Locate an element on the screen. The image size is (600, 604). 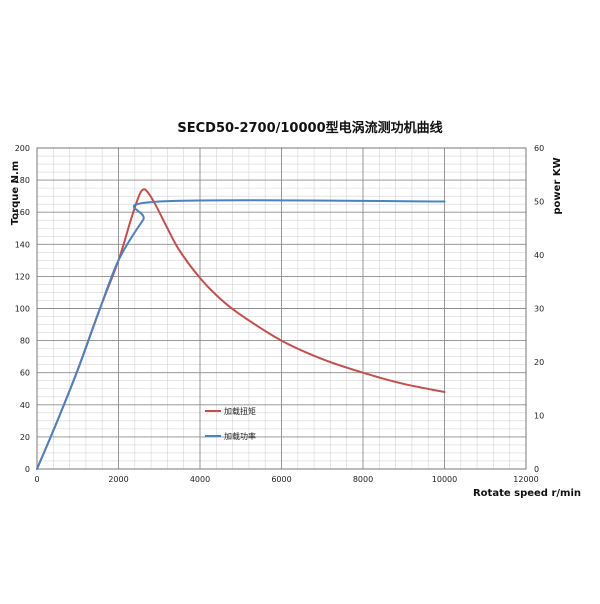
x-tick-label: 10000 is located at coordinates (444, 479).